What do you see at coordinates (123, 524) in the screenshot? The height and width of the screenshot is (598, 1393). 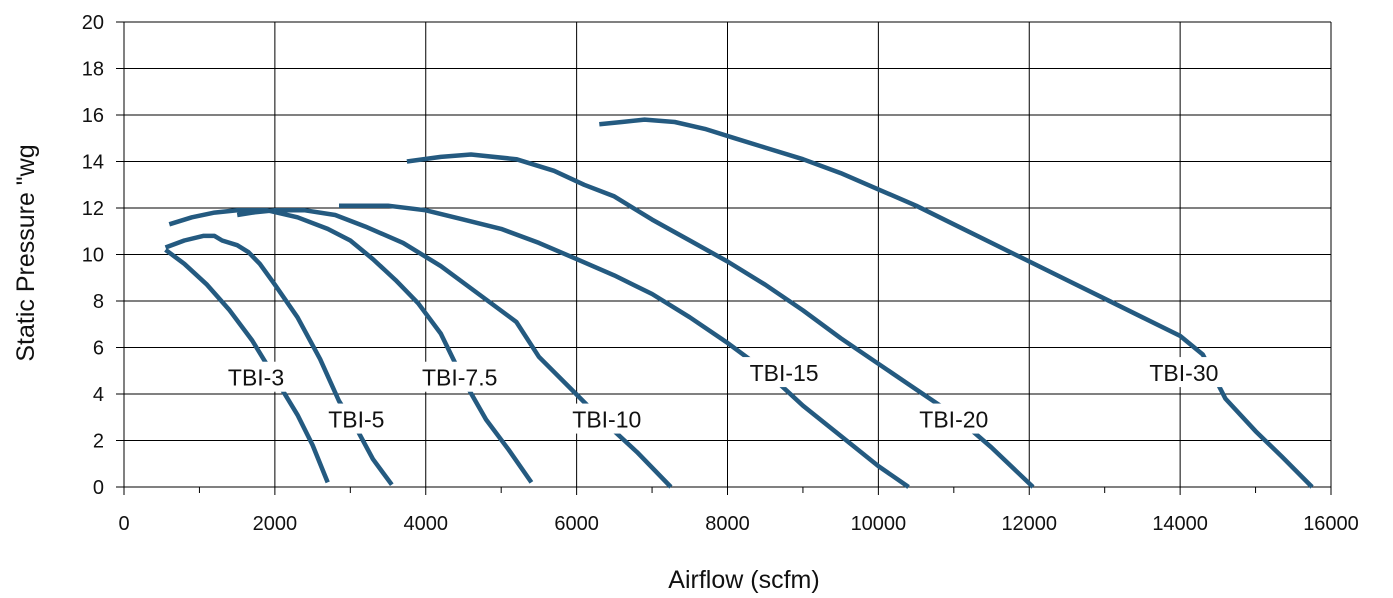 I see `x-tick-label: 0` at bounding box center [123, 524].